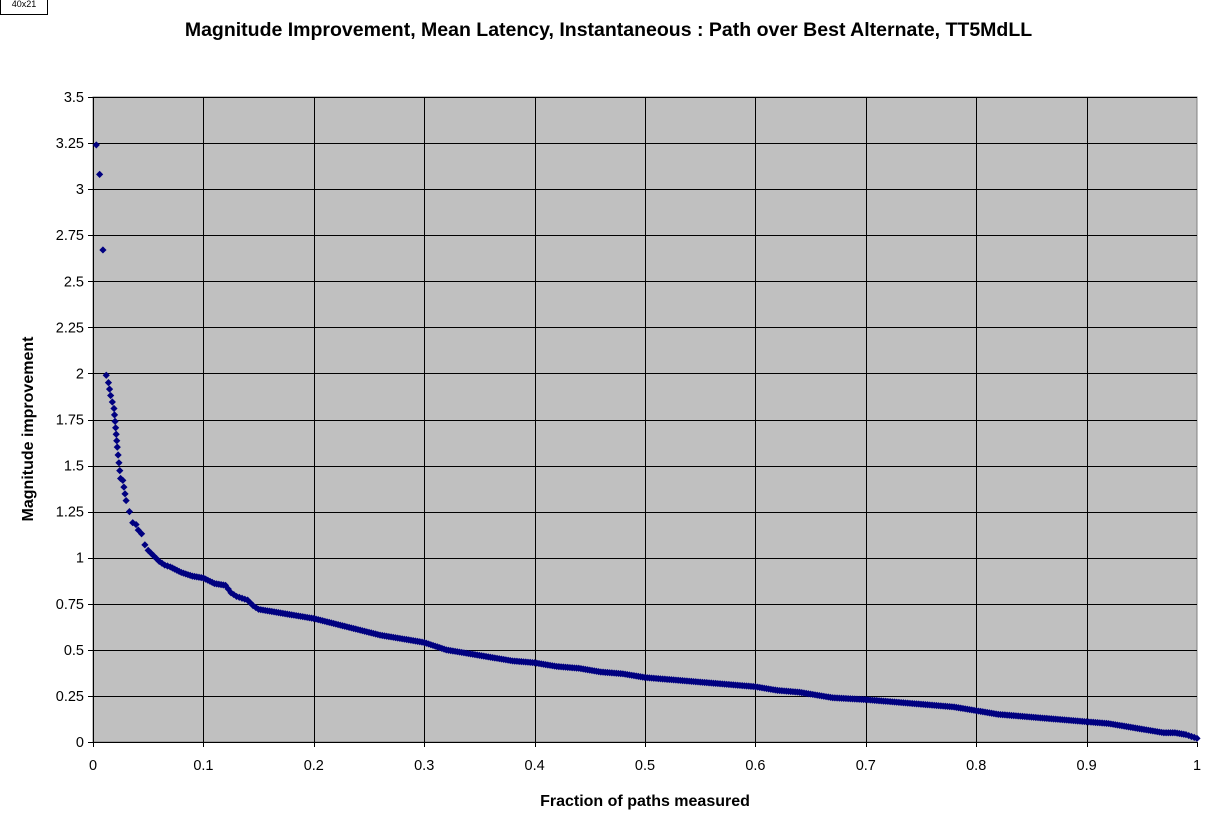 The height and width of the screenshot is (822, 1217). What do you see at coordinates (1197, 766) in the screenshot?
I see `x-tick-label: 1` at bounding box center [1197, 766].